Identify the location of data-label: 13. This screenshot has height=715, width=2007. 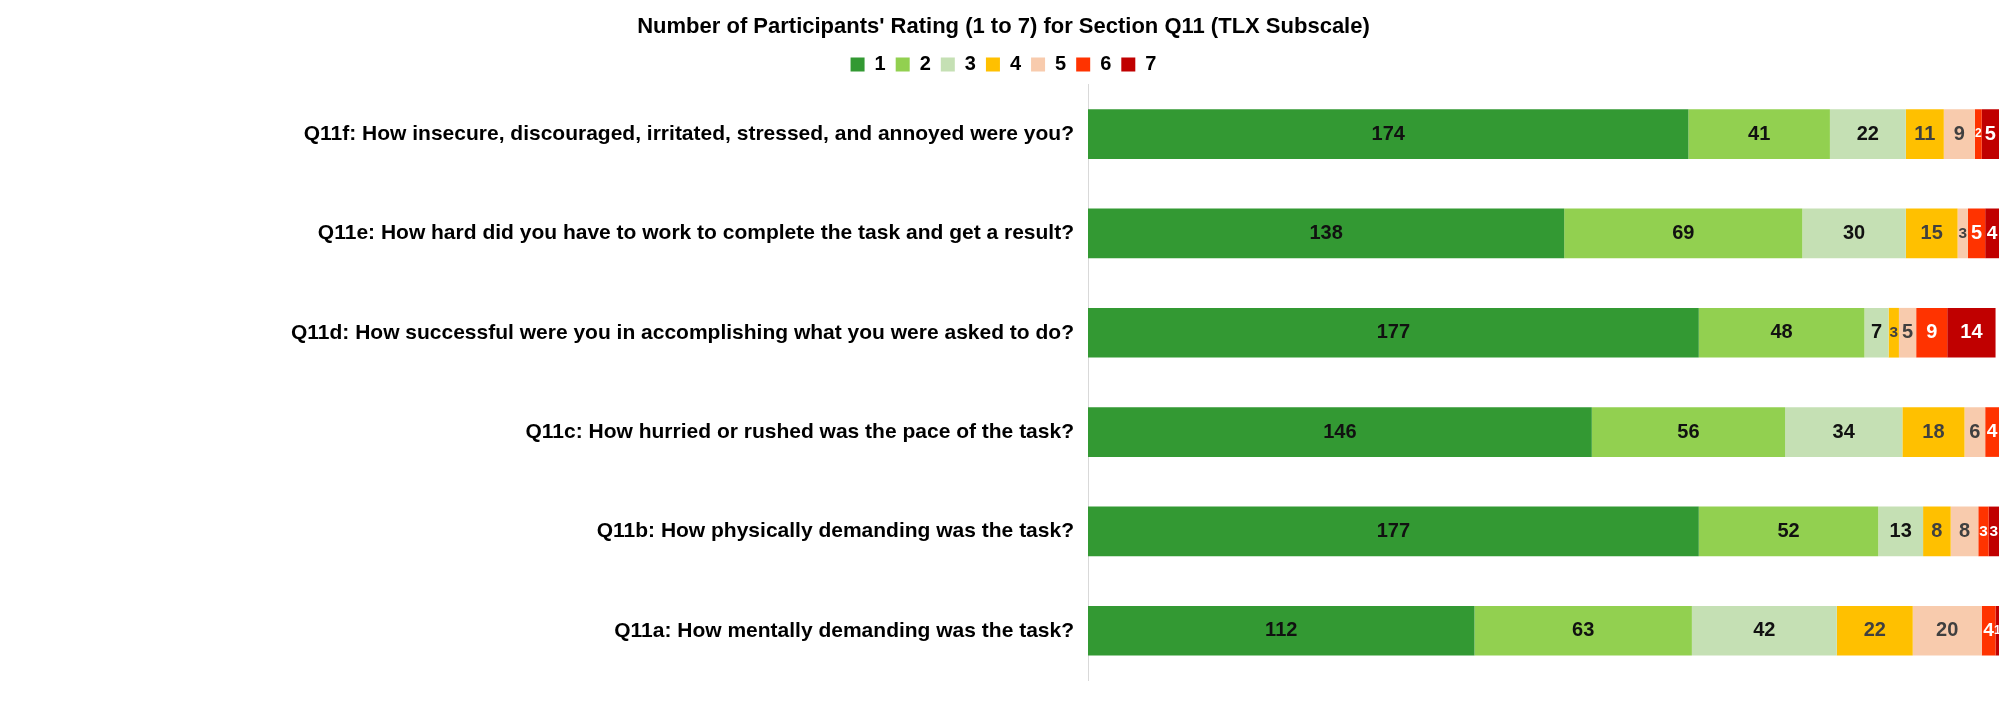
(1900, 529).